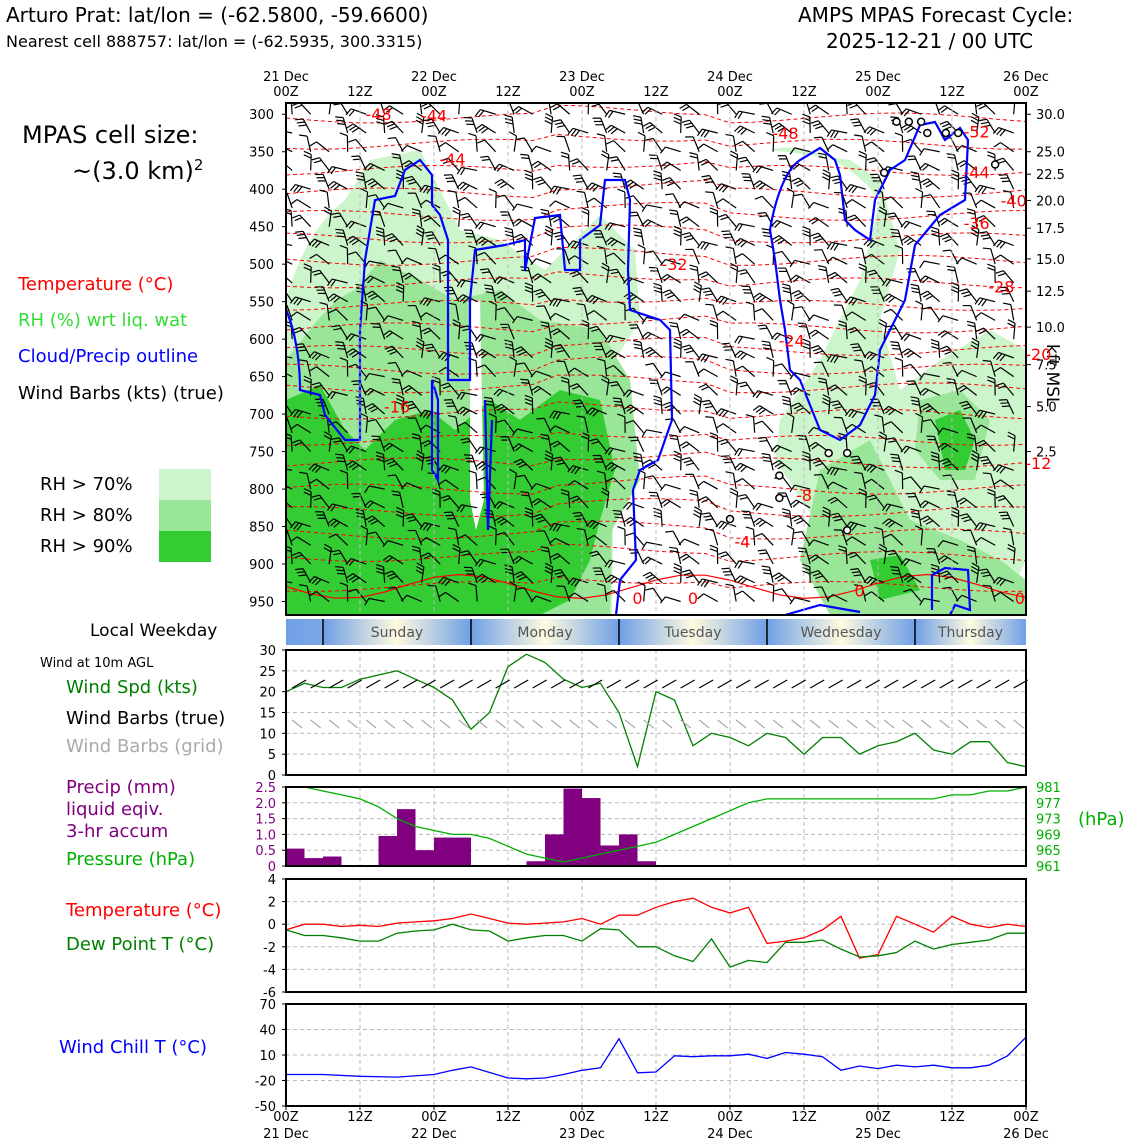  What do you see at coordinates (267, 651) in the screenshot?
I see `panel-ytick-label: 30` at bounding box center [267, 651].